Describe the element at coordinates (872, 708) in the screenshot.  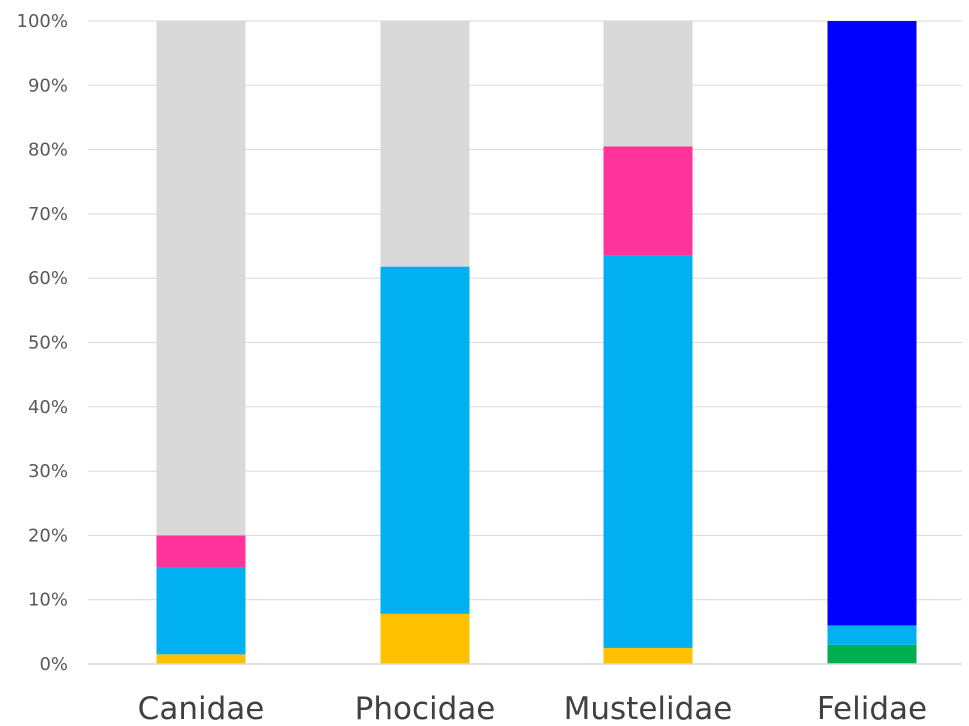
I see `x-tick-label: Felidae` at that location.